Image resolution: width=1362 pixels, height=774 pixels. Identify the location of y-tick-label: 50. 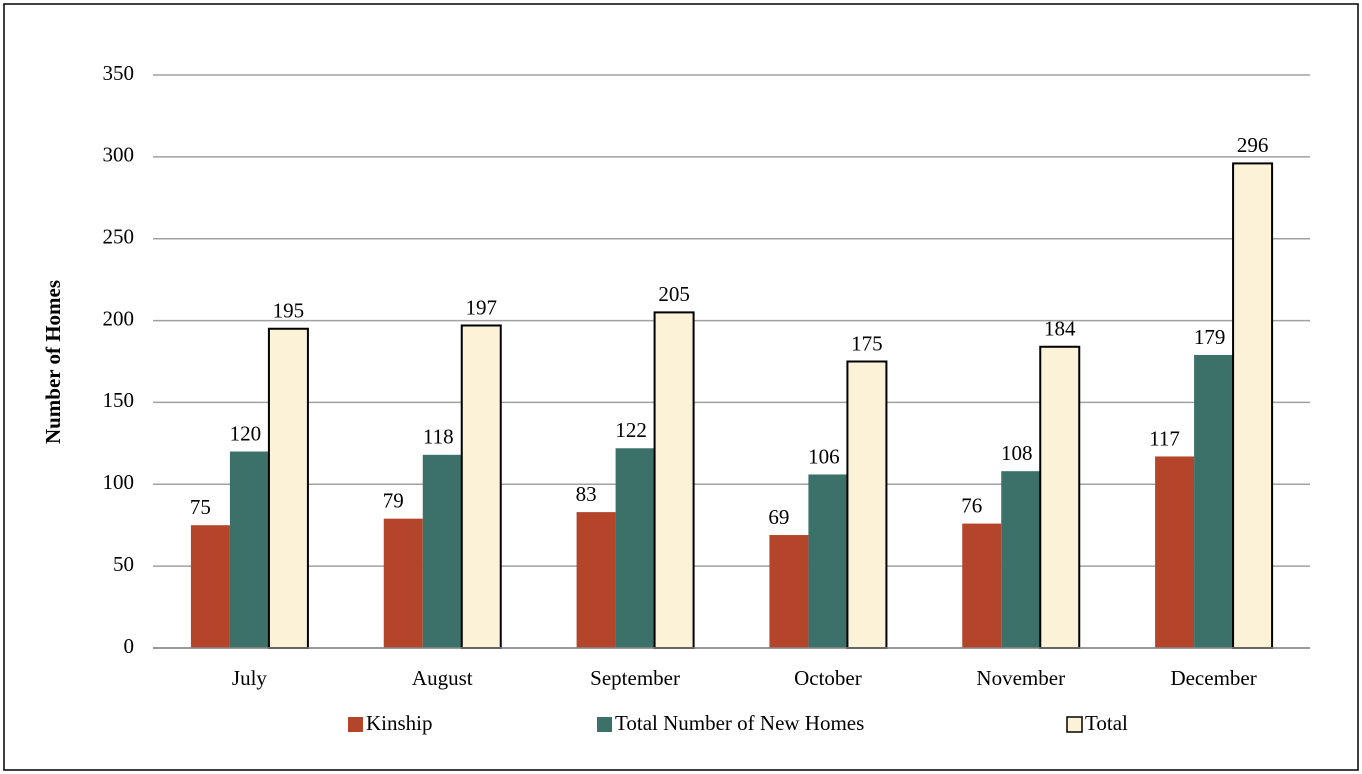
(123, 564).